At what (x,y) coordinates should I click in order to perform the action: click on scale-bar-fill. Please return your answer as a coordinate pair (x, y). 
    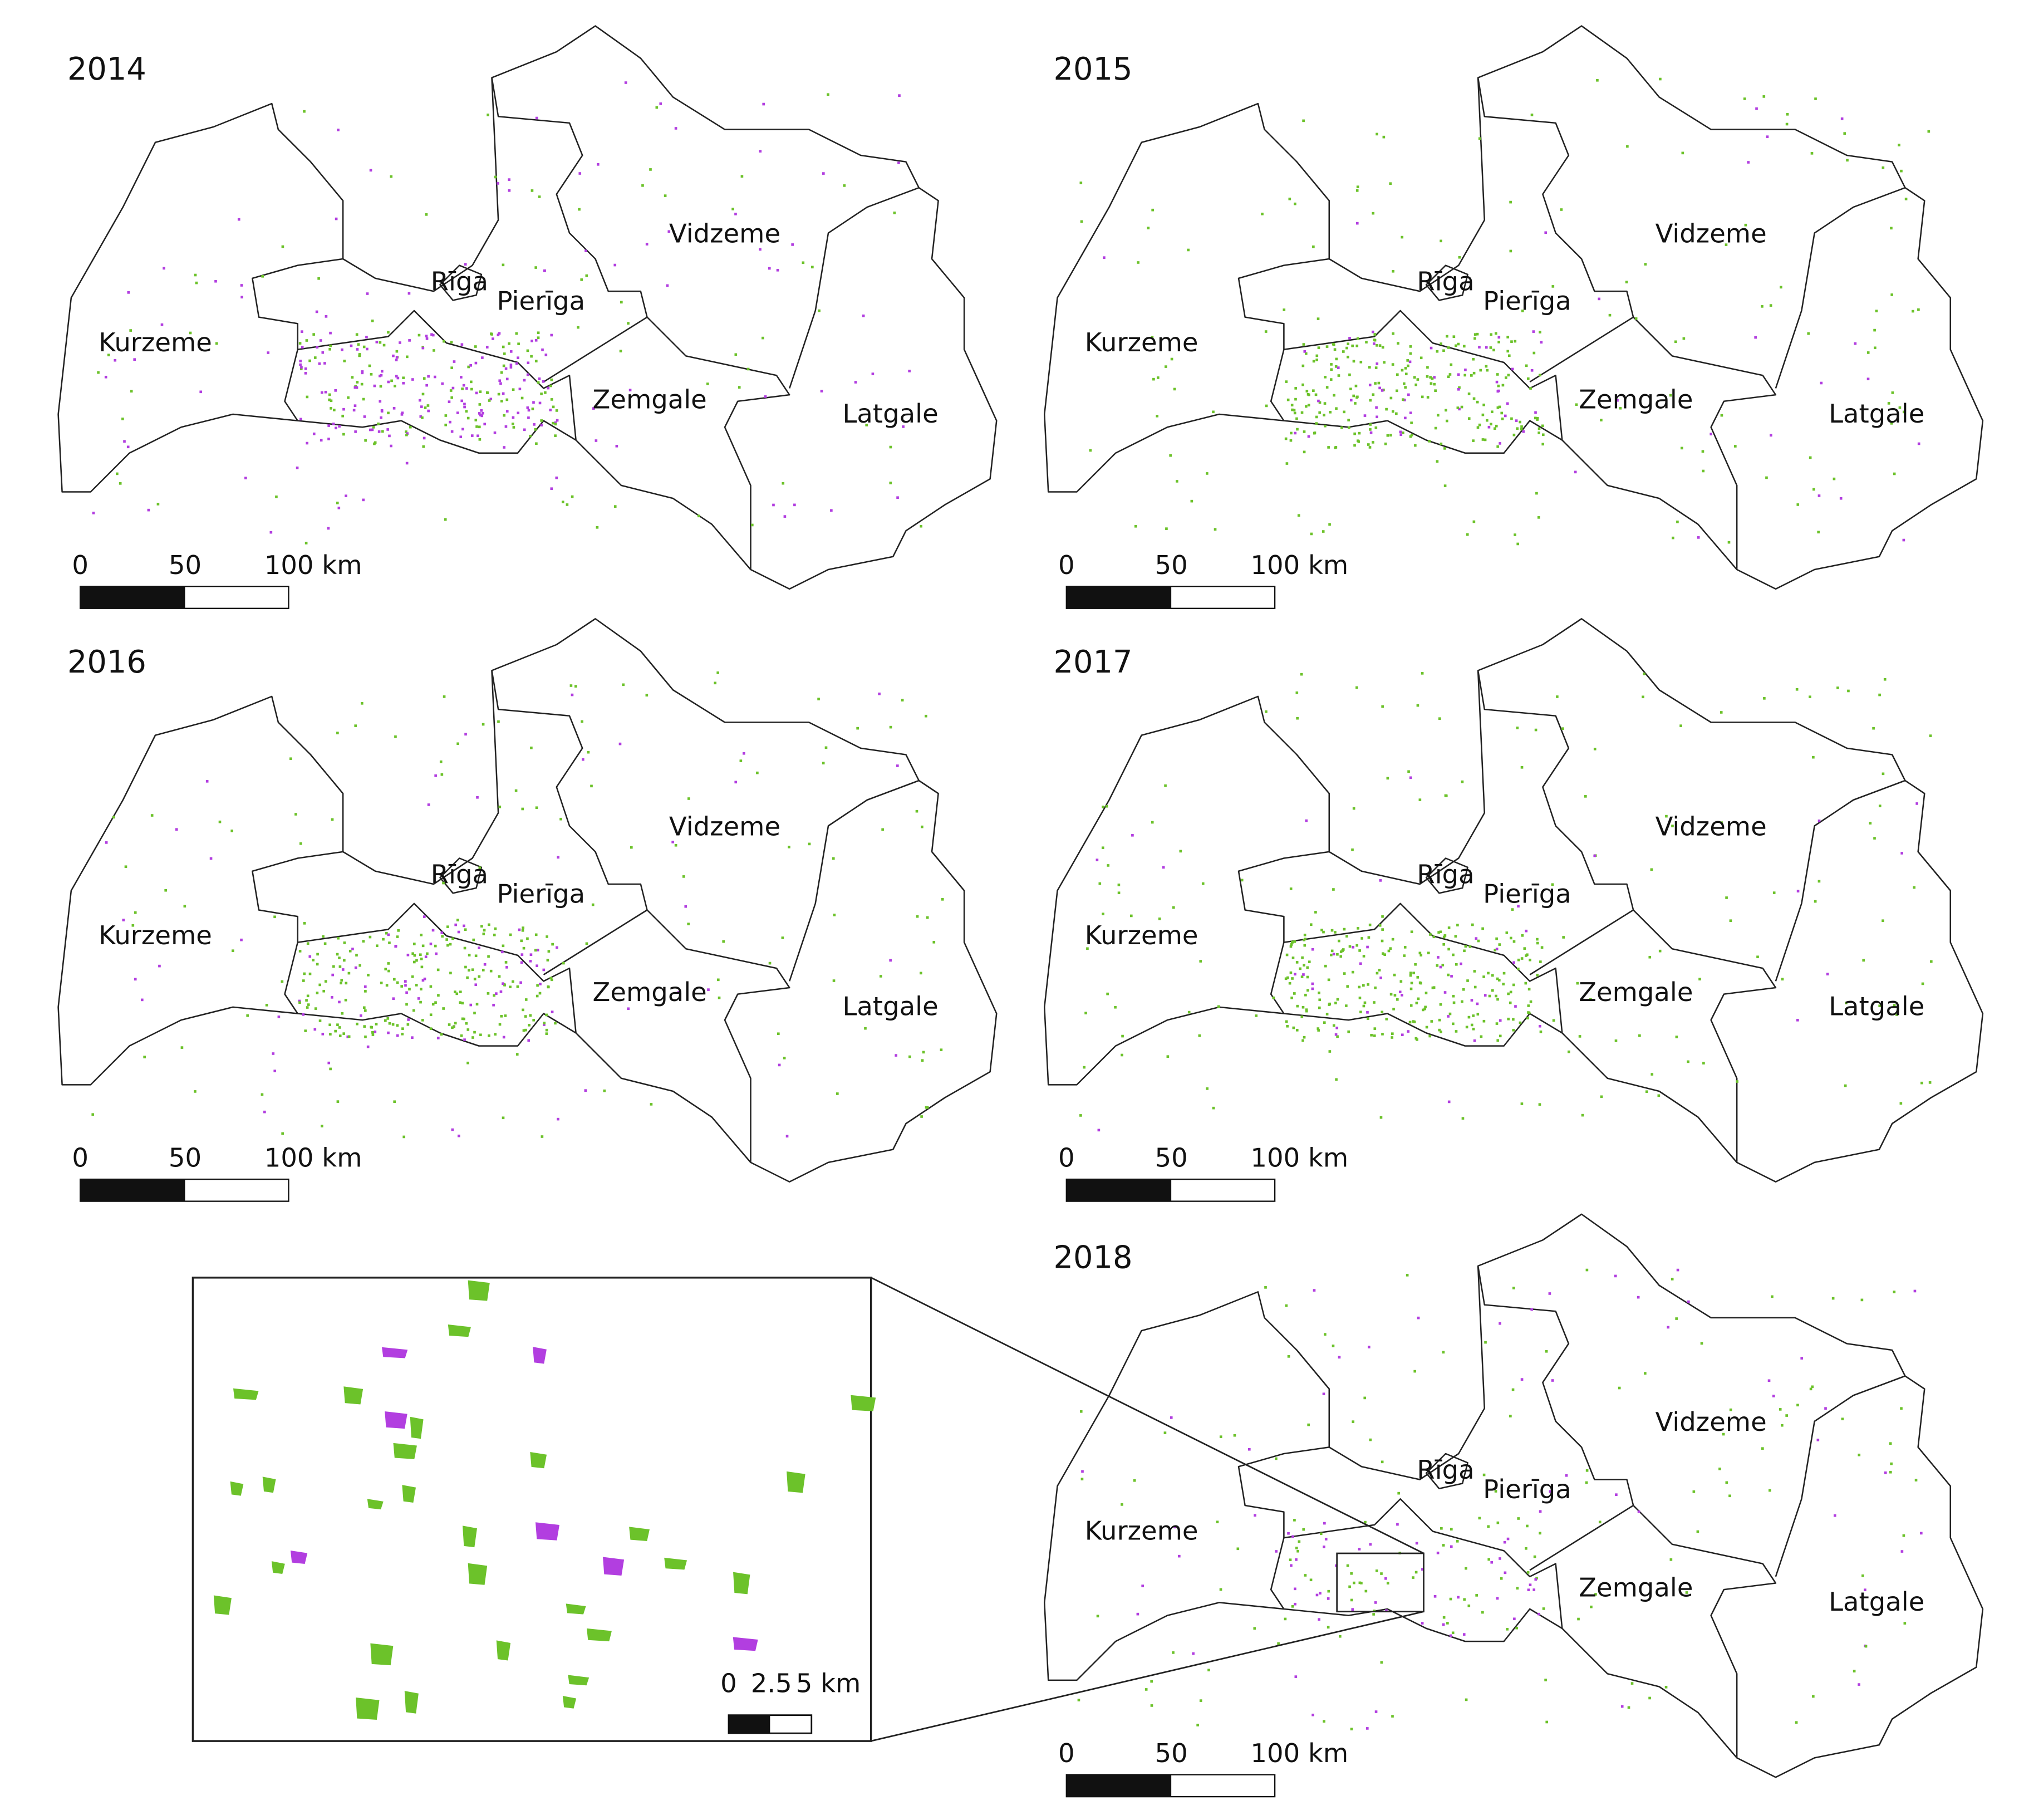
    Looking at the image, I should click on (1119, 1190).